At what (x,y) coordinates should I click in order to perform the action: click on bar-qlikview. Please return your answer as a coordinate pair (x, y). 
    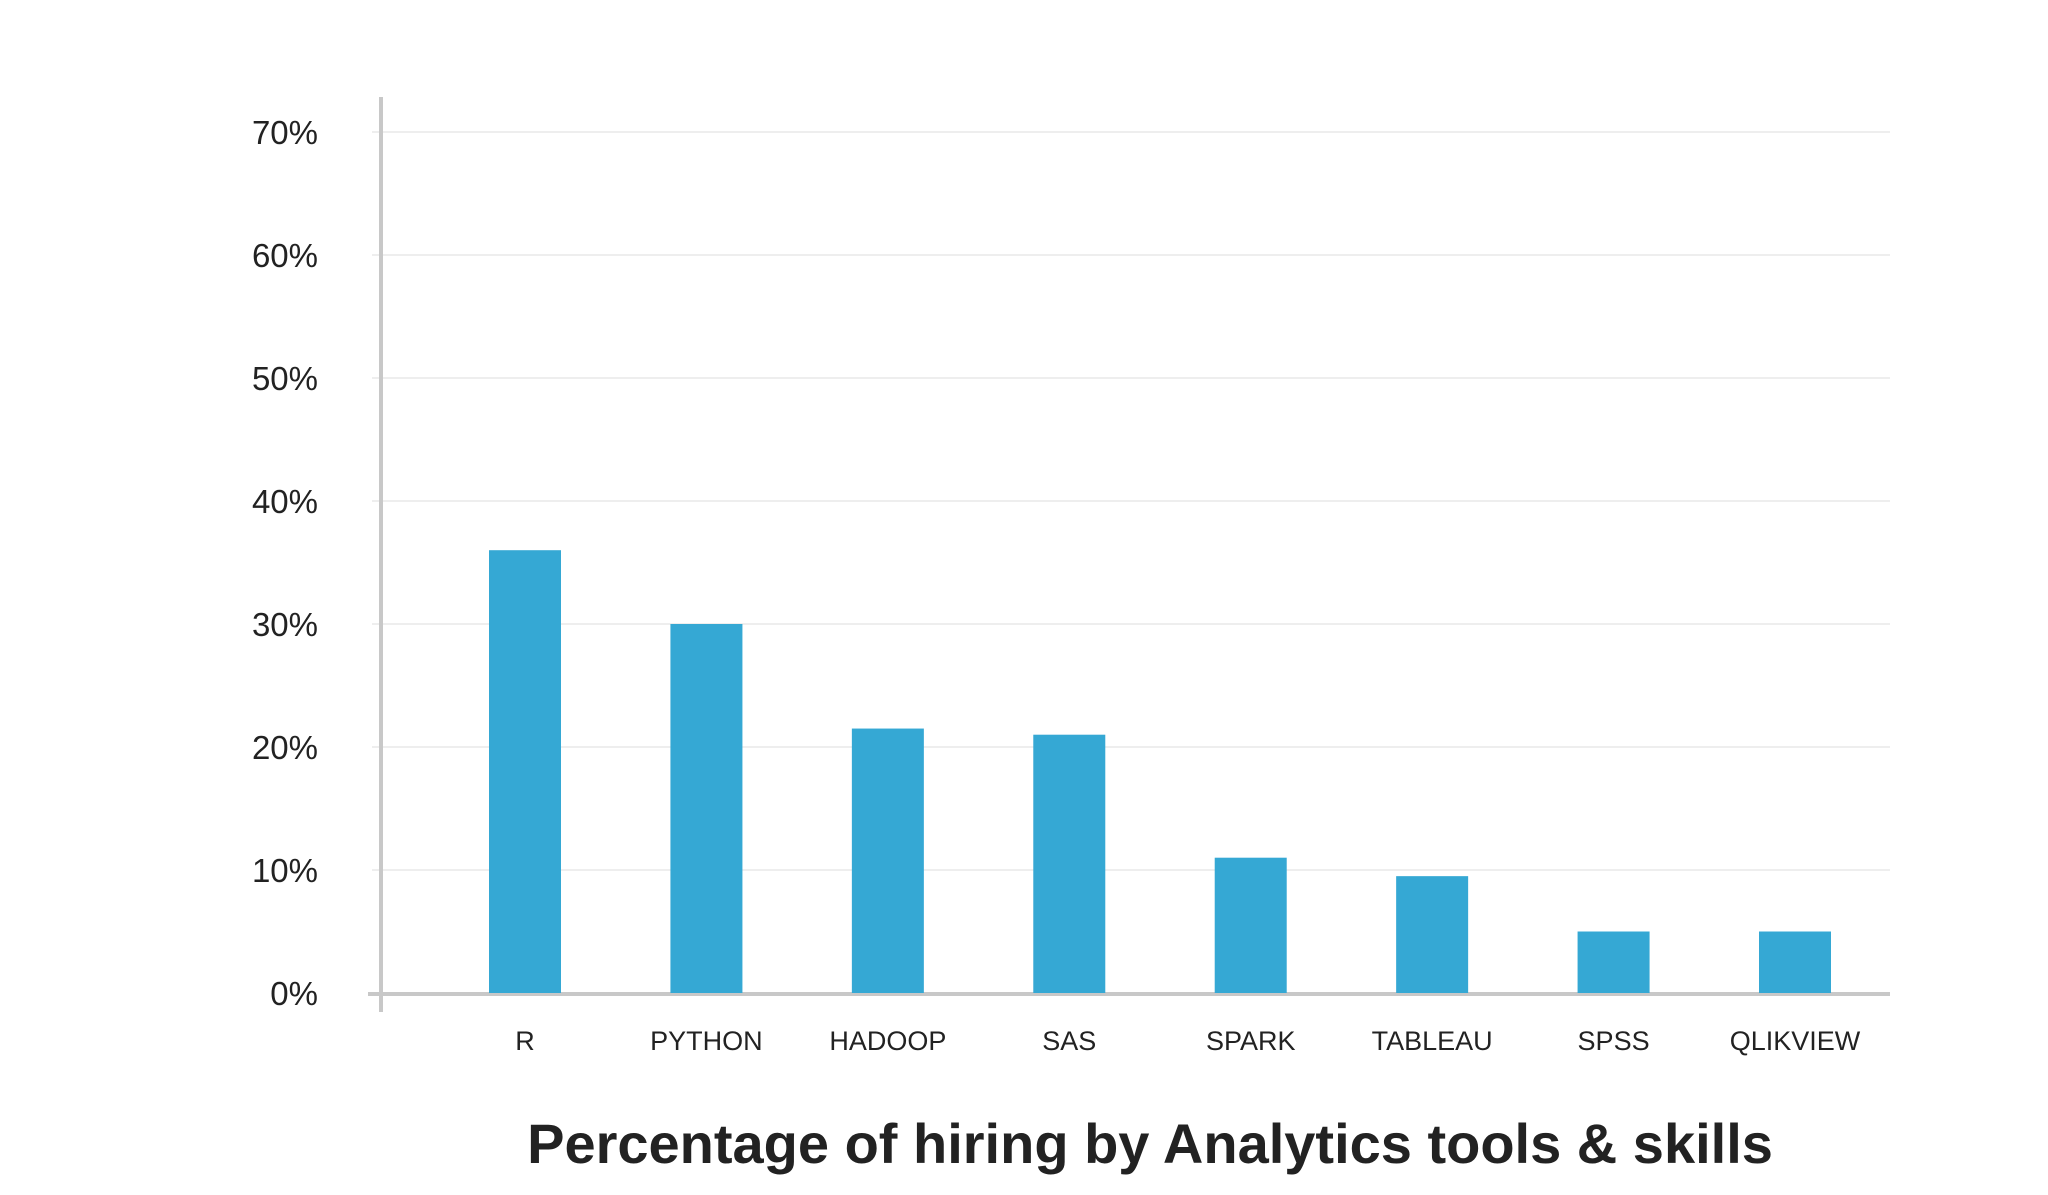
    Looking at the image, I should click on (1795, 962).